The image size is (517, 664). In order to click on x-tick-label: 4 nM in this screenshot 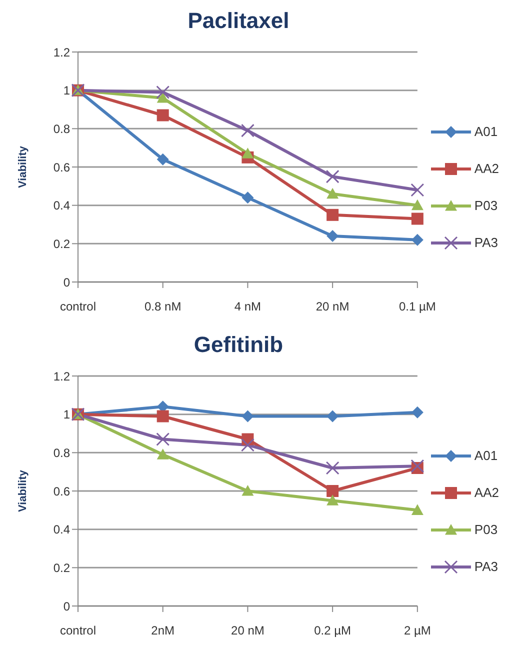, I will do `click(248, 307)`.